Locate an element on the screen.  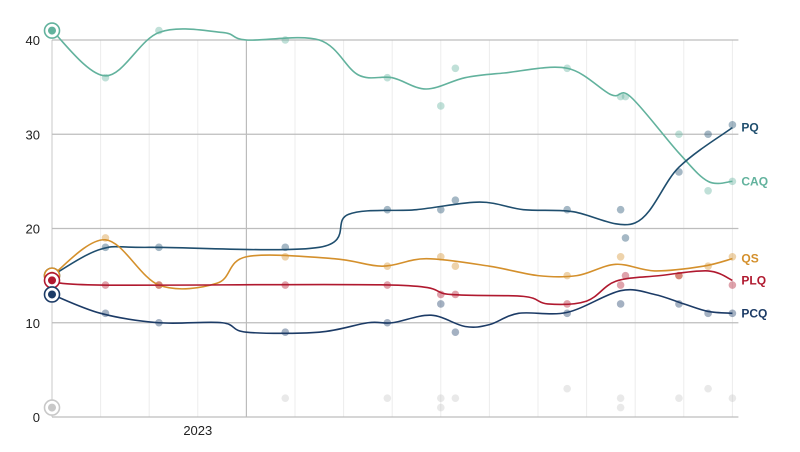
y-tick-label: 30 is located at coordinates (33, 134).